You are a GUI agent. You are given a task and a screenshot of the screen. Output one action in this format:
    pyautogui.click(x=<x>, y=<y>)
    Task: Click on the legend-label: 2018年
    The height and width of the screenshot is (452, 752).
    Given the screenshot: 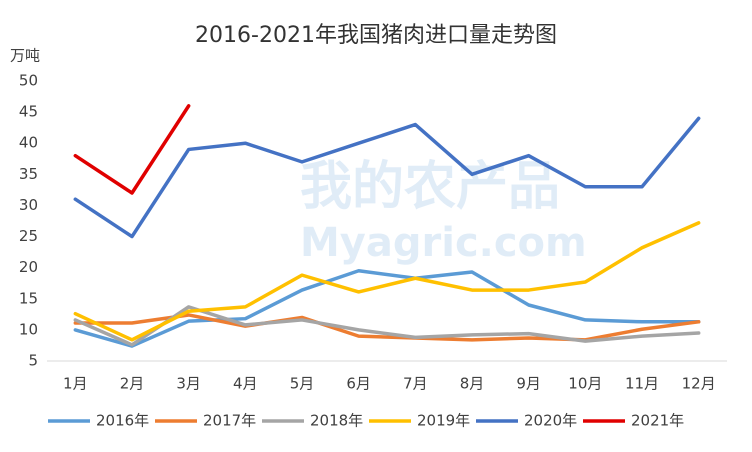 What is the action you would take?
    pyautogui.click(x=336, y=421)
    